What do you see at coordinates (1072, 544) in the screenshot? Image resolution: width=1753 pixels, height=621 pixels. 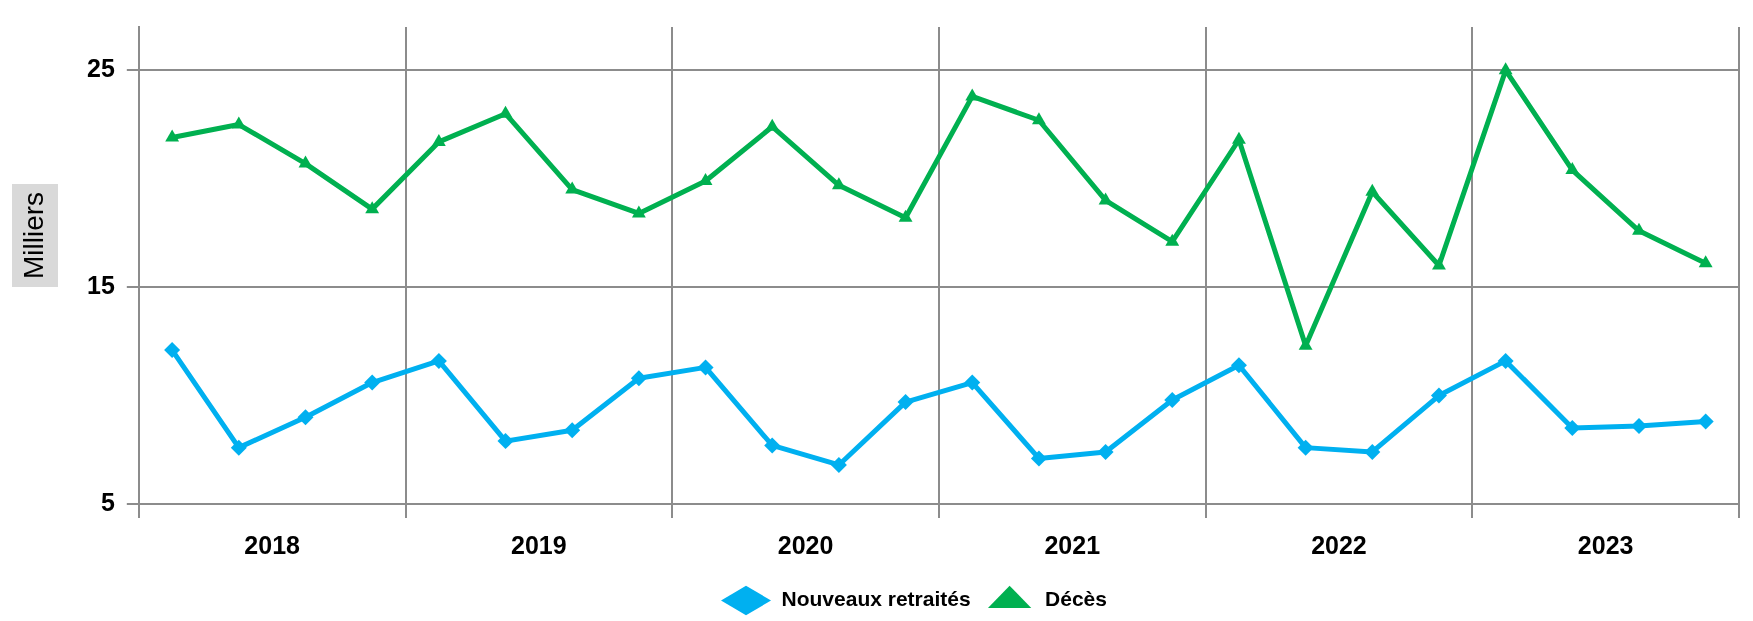 I see `x-tick-label: 2021` at bounding box center [1072, 544].